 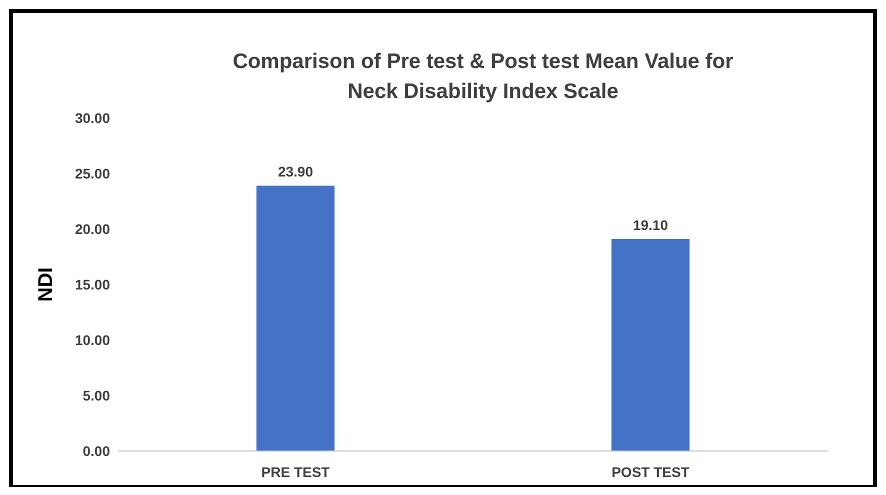 I want to click on y-tick-label: 15.00, so click(x=92, y=284).